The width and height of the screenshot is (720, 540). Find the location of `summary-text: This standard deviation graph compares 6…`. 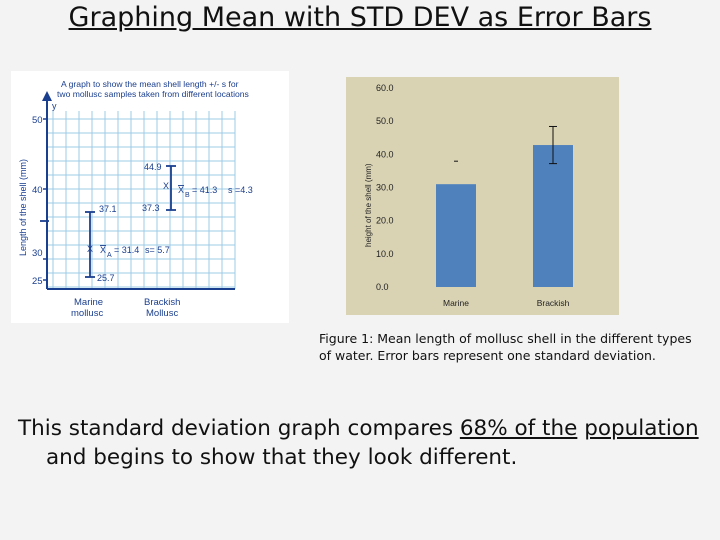

summary-text: This standard deviation graph compares 6… is located at coordinates (369, 443).